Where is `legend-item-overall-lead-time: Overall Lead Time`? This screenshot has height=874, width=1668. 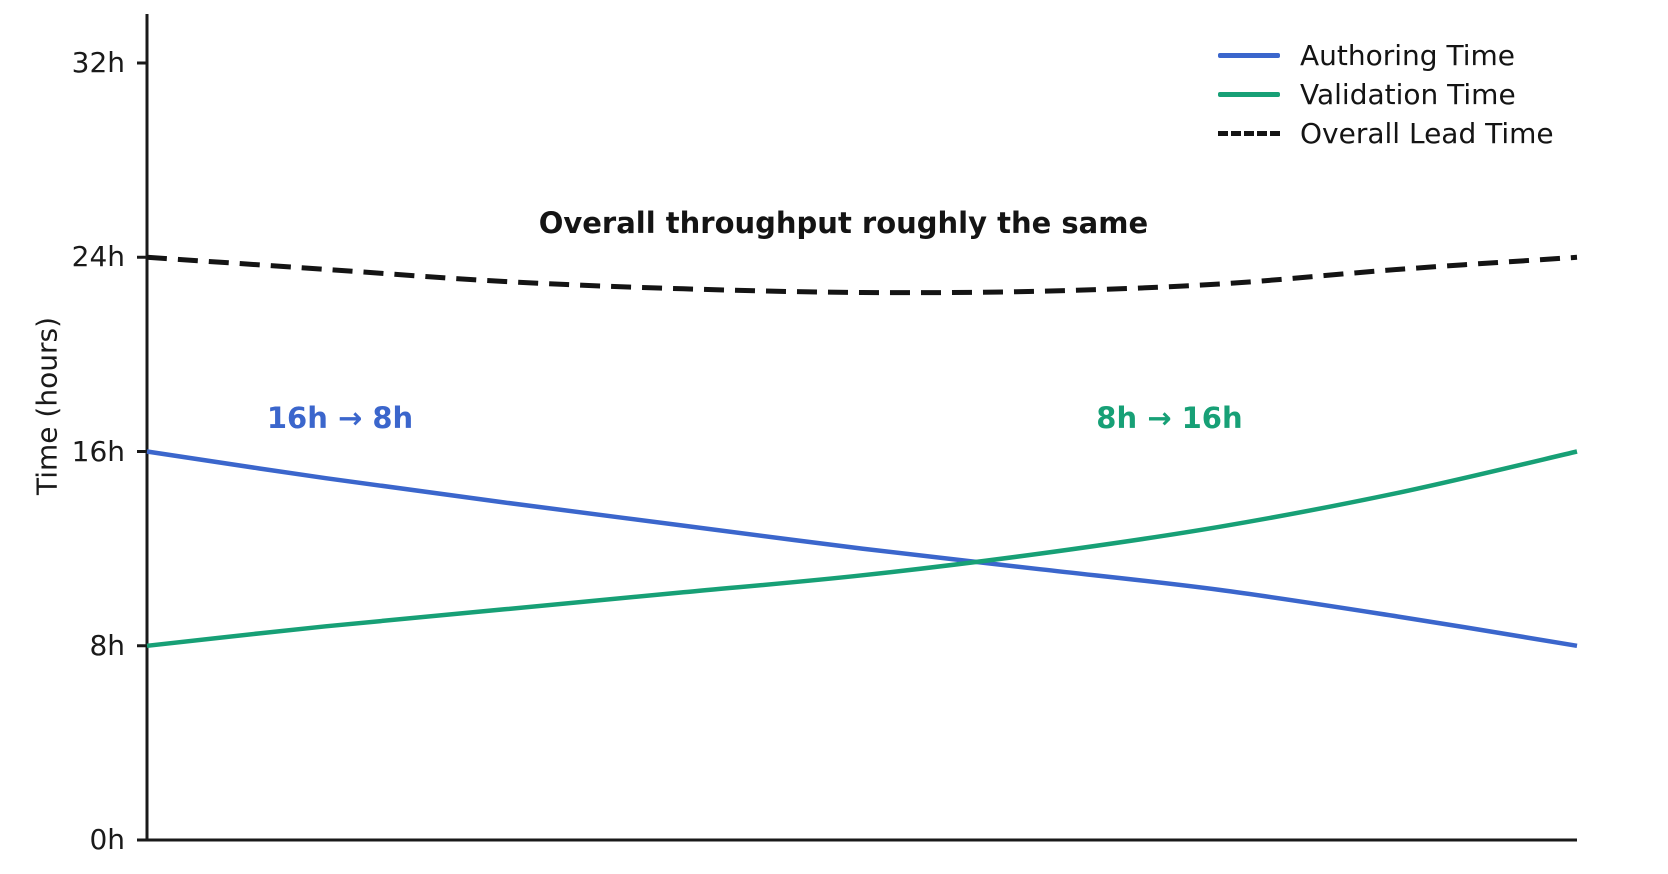
legend-item-overall-lead-time: Overall Lead Time is located at coordinates (1386, 133).